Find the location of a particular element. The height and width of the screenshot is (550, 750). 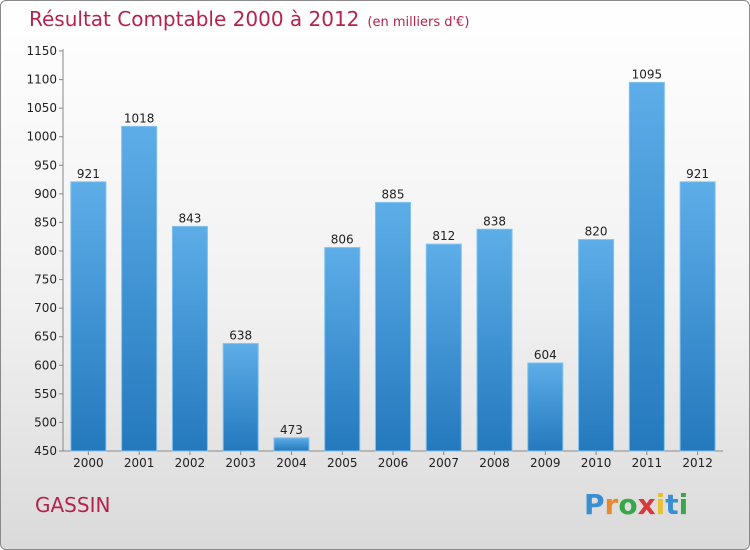

x-tick-label: 2001 is located at coordinates (139, 463).